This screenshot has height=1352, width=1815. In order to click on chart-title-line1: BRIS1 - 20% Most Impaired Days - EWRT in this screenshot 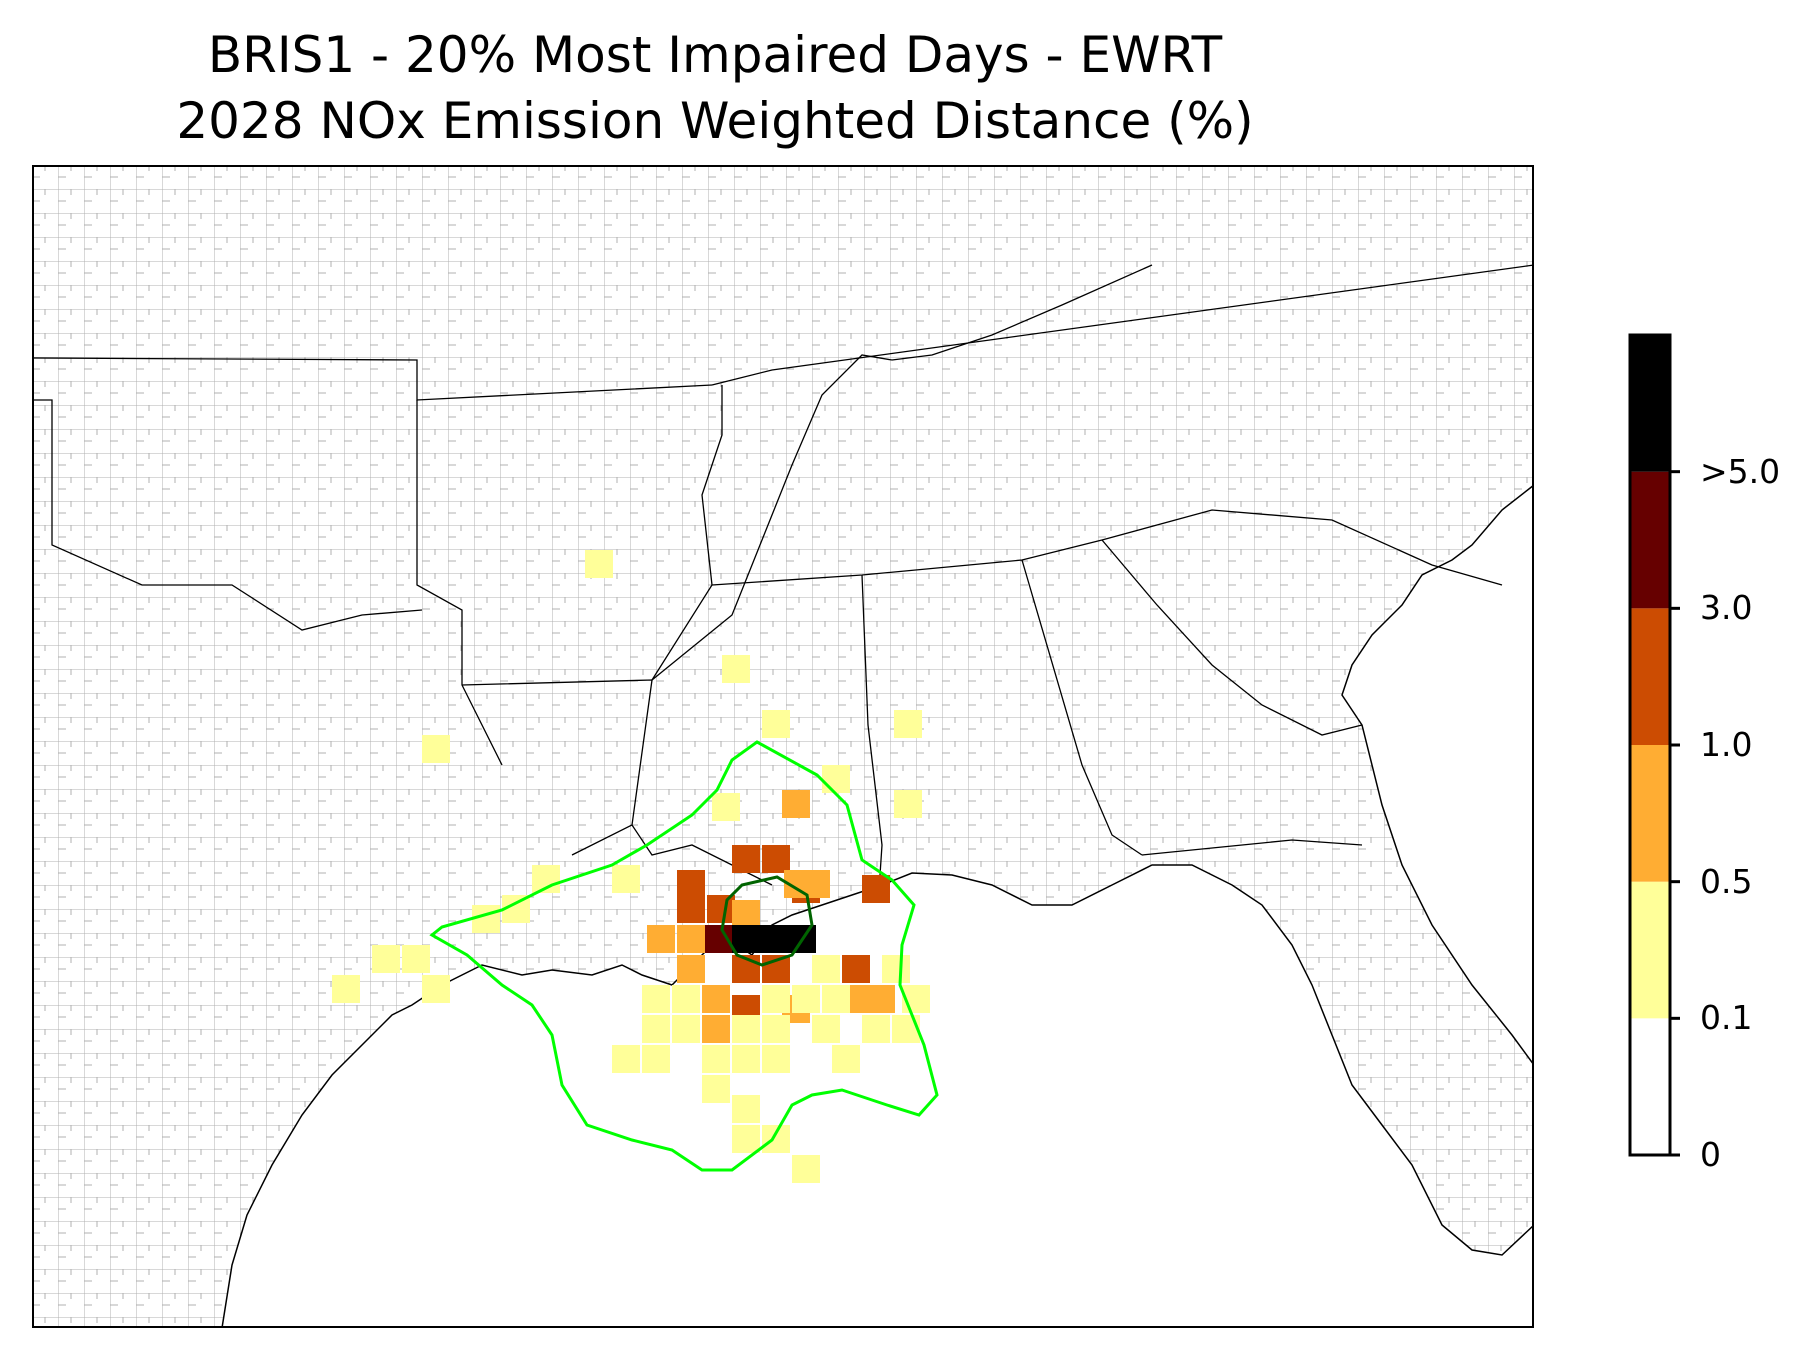, I will do `click(715, 55)`.